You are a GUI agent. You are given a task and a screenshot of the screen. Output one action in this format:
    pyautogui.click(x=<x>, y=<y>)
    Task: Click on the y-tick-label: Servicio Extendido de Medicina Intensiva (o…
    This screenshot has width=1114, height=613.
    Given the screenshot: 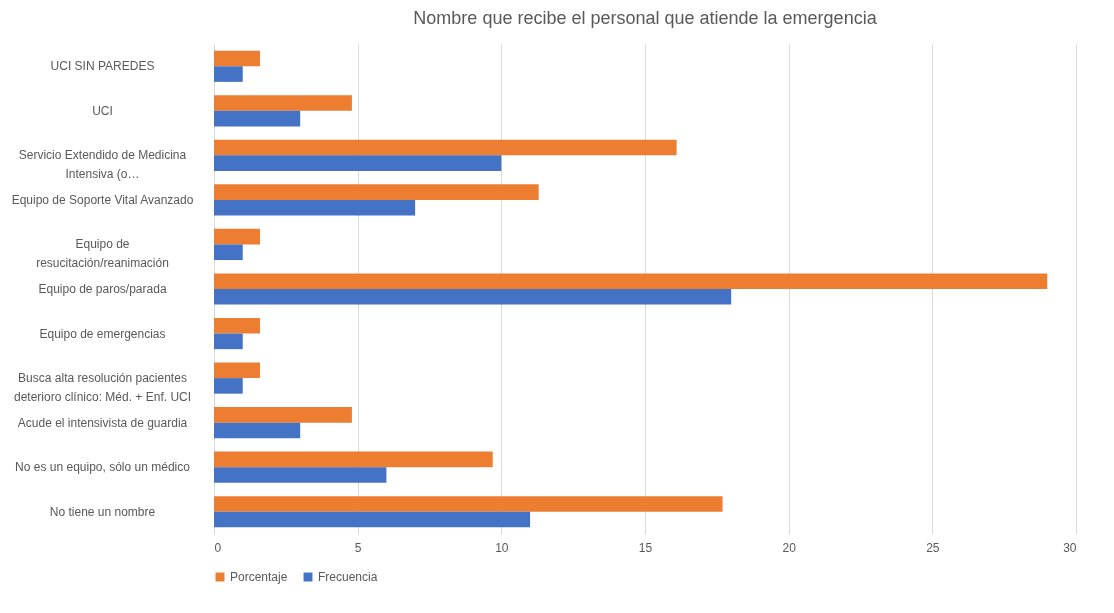 What is the action you would take?
    pyautogui.click(x=102, y=165)
    